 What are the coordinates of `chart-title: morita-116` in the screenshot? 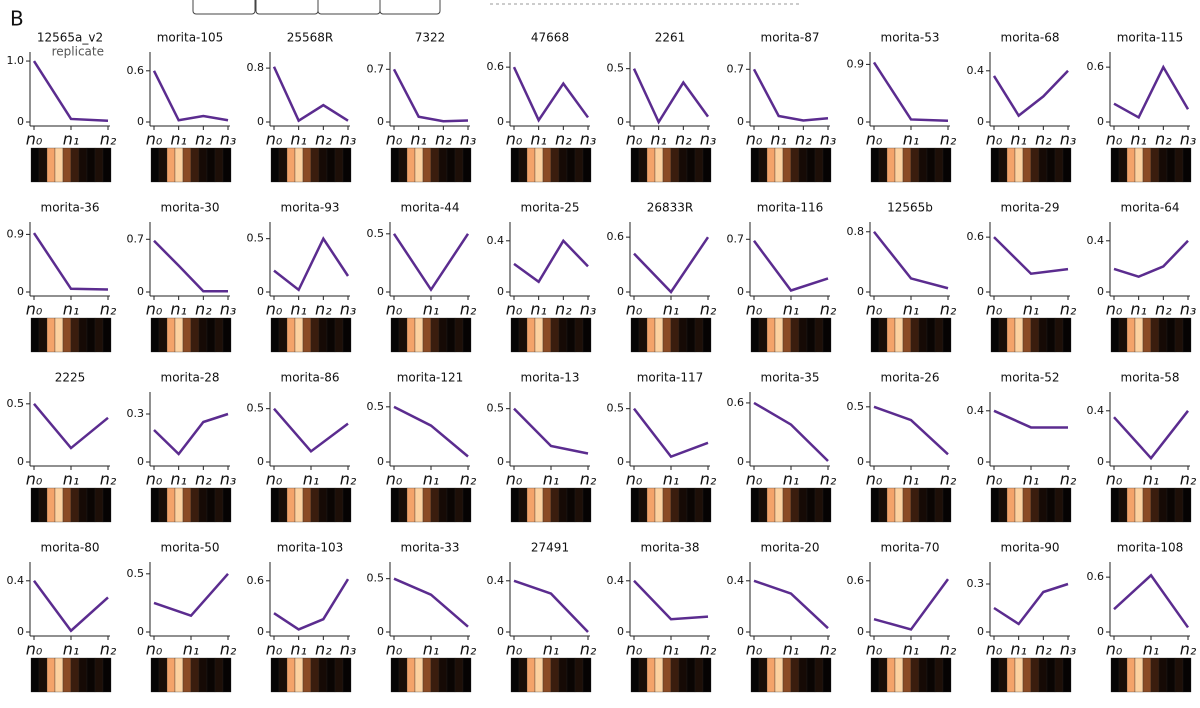 It's located at (790, 208).